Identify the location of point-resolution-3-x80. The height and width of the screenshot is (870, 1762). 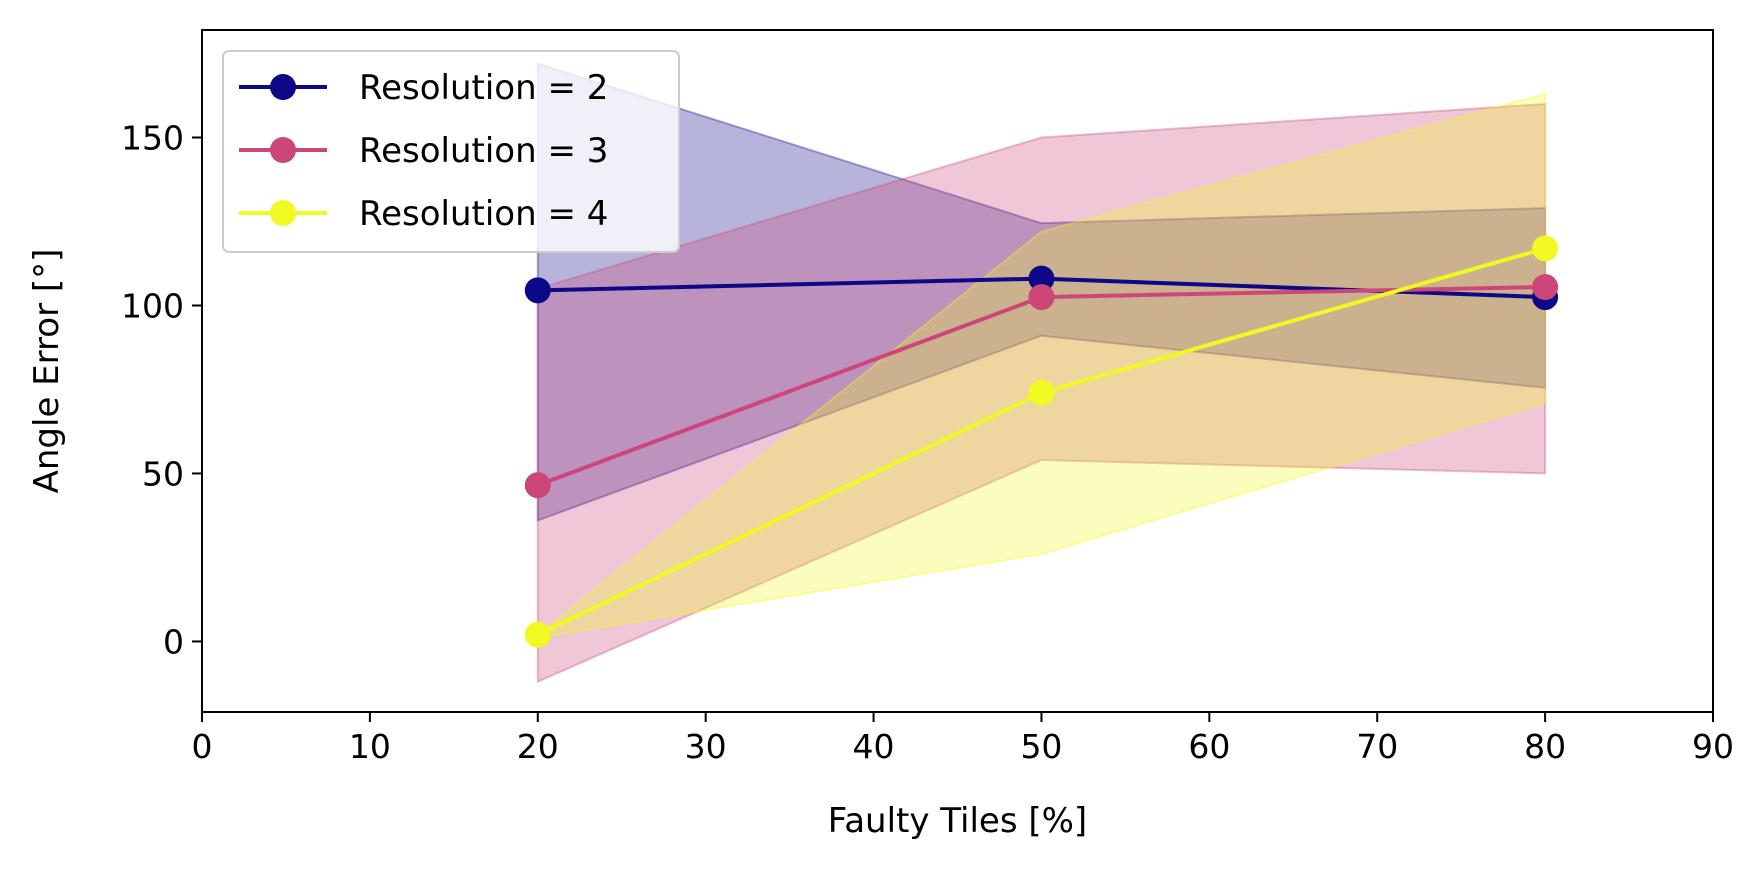
(1545, 287).